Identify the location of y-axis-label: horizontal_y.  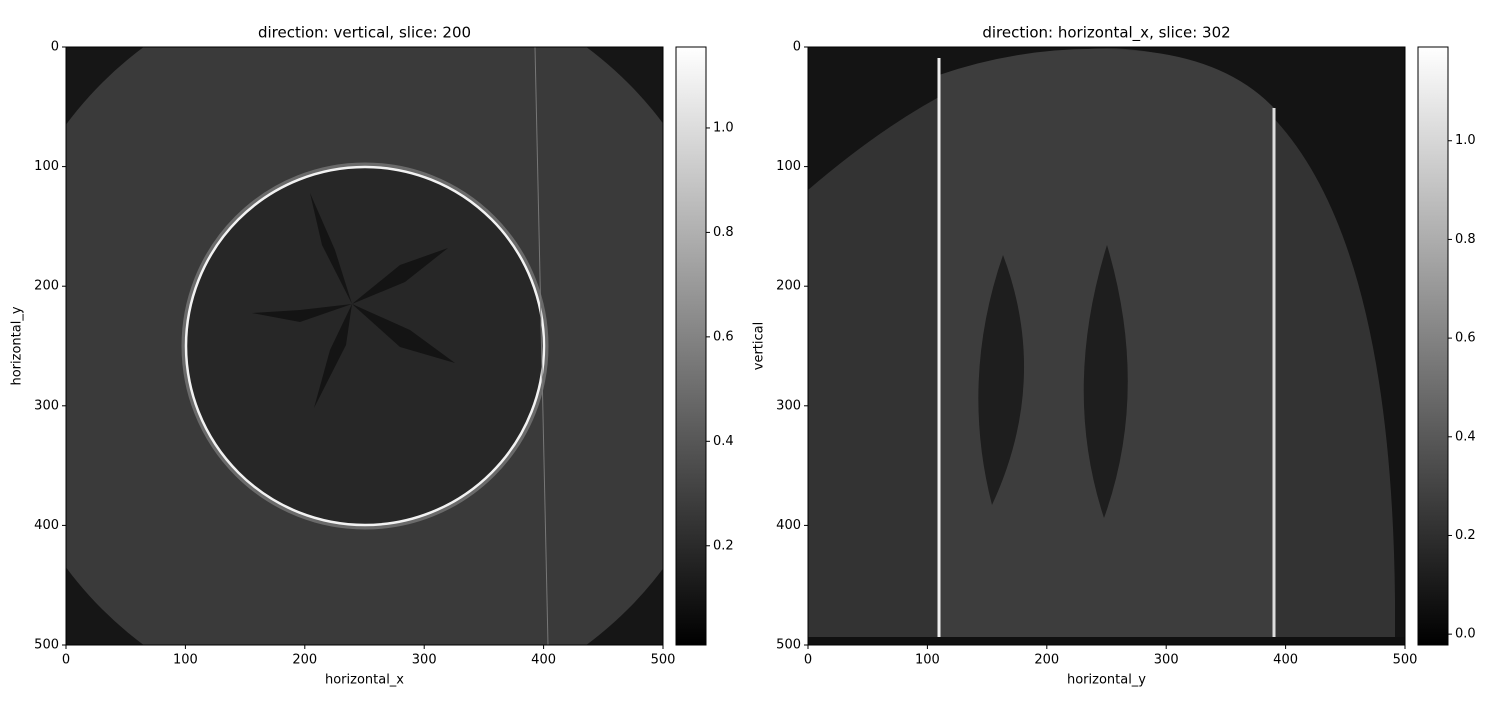
(17, 345).